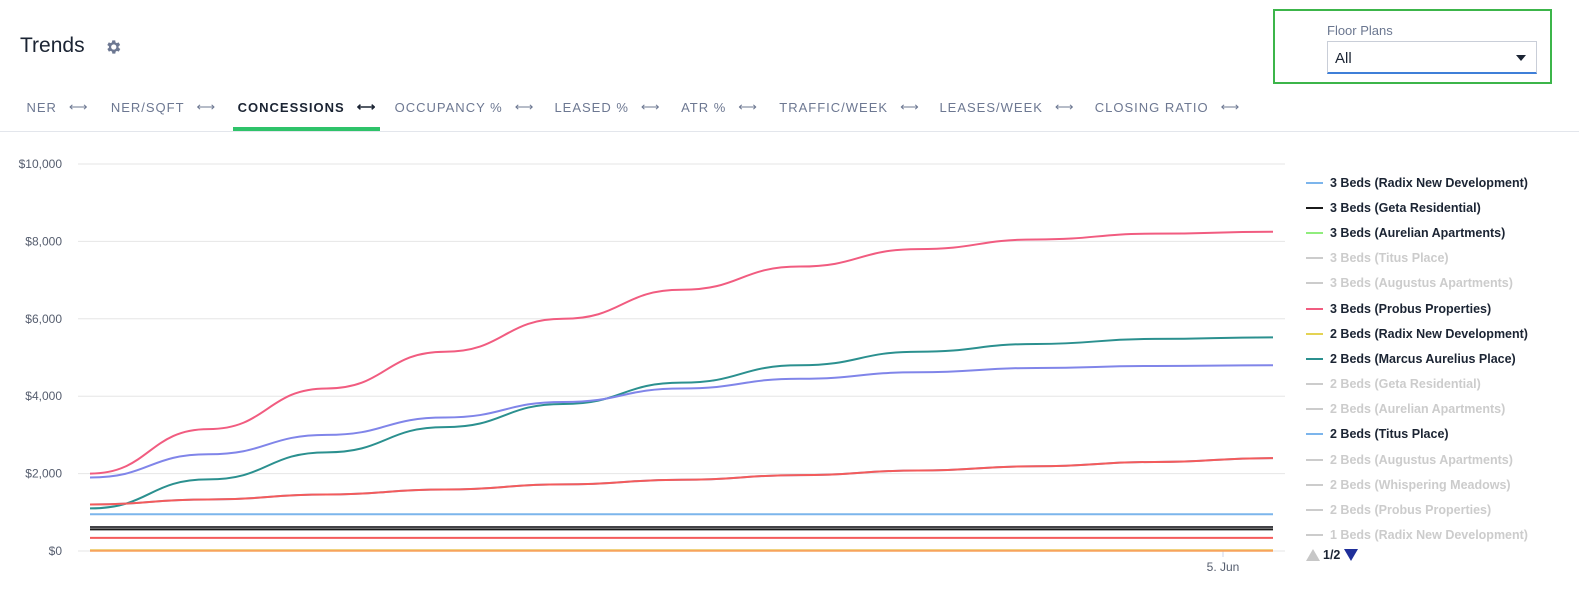 The width and height of the screenshot is (1579, 609). I want to click on legend-item: 2 Beds (Radix New Development), so click(1436, 333).